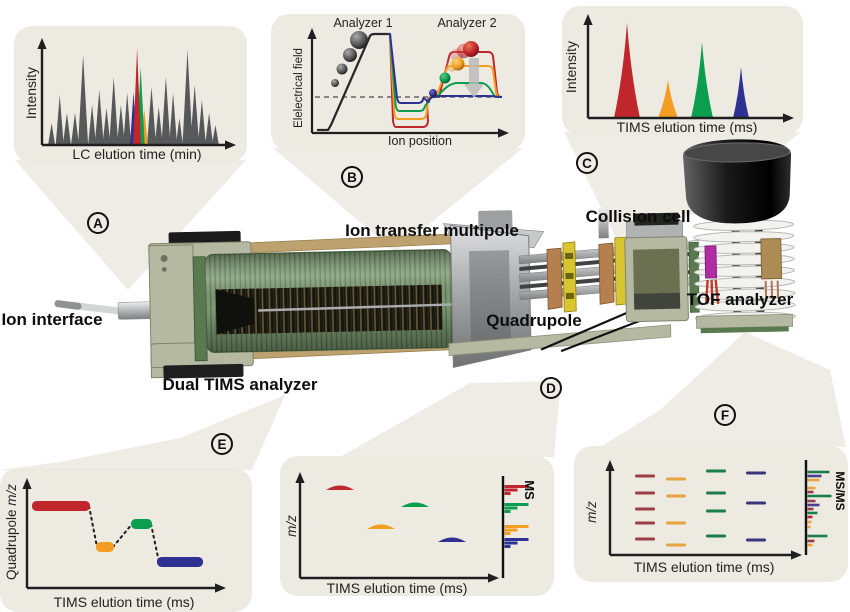  I want to click on panel-d-ylabel: m/z, so click(291, 526).